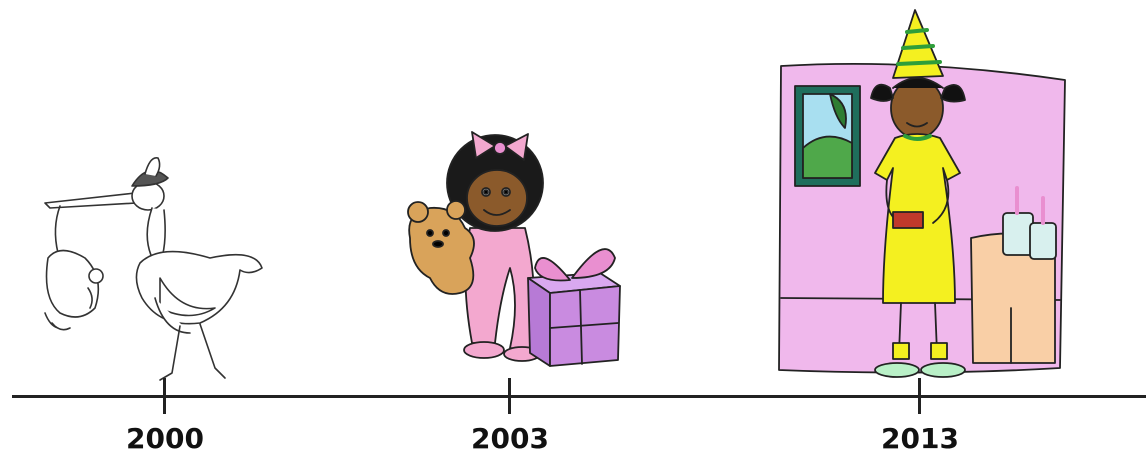  Describe the element at coordinates (165, 438) in the screenshot. I see `year-label-2000: 2000` at that location.